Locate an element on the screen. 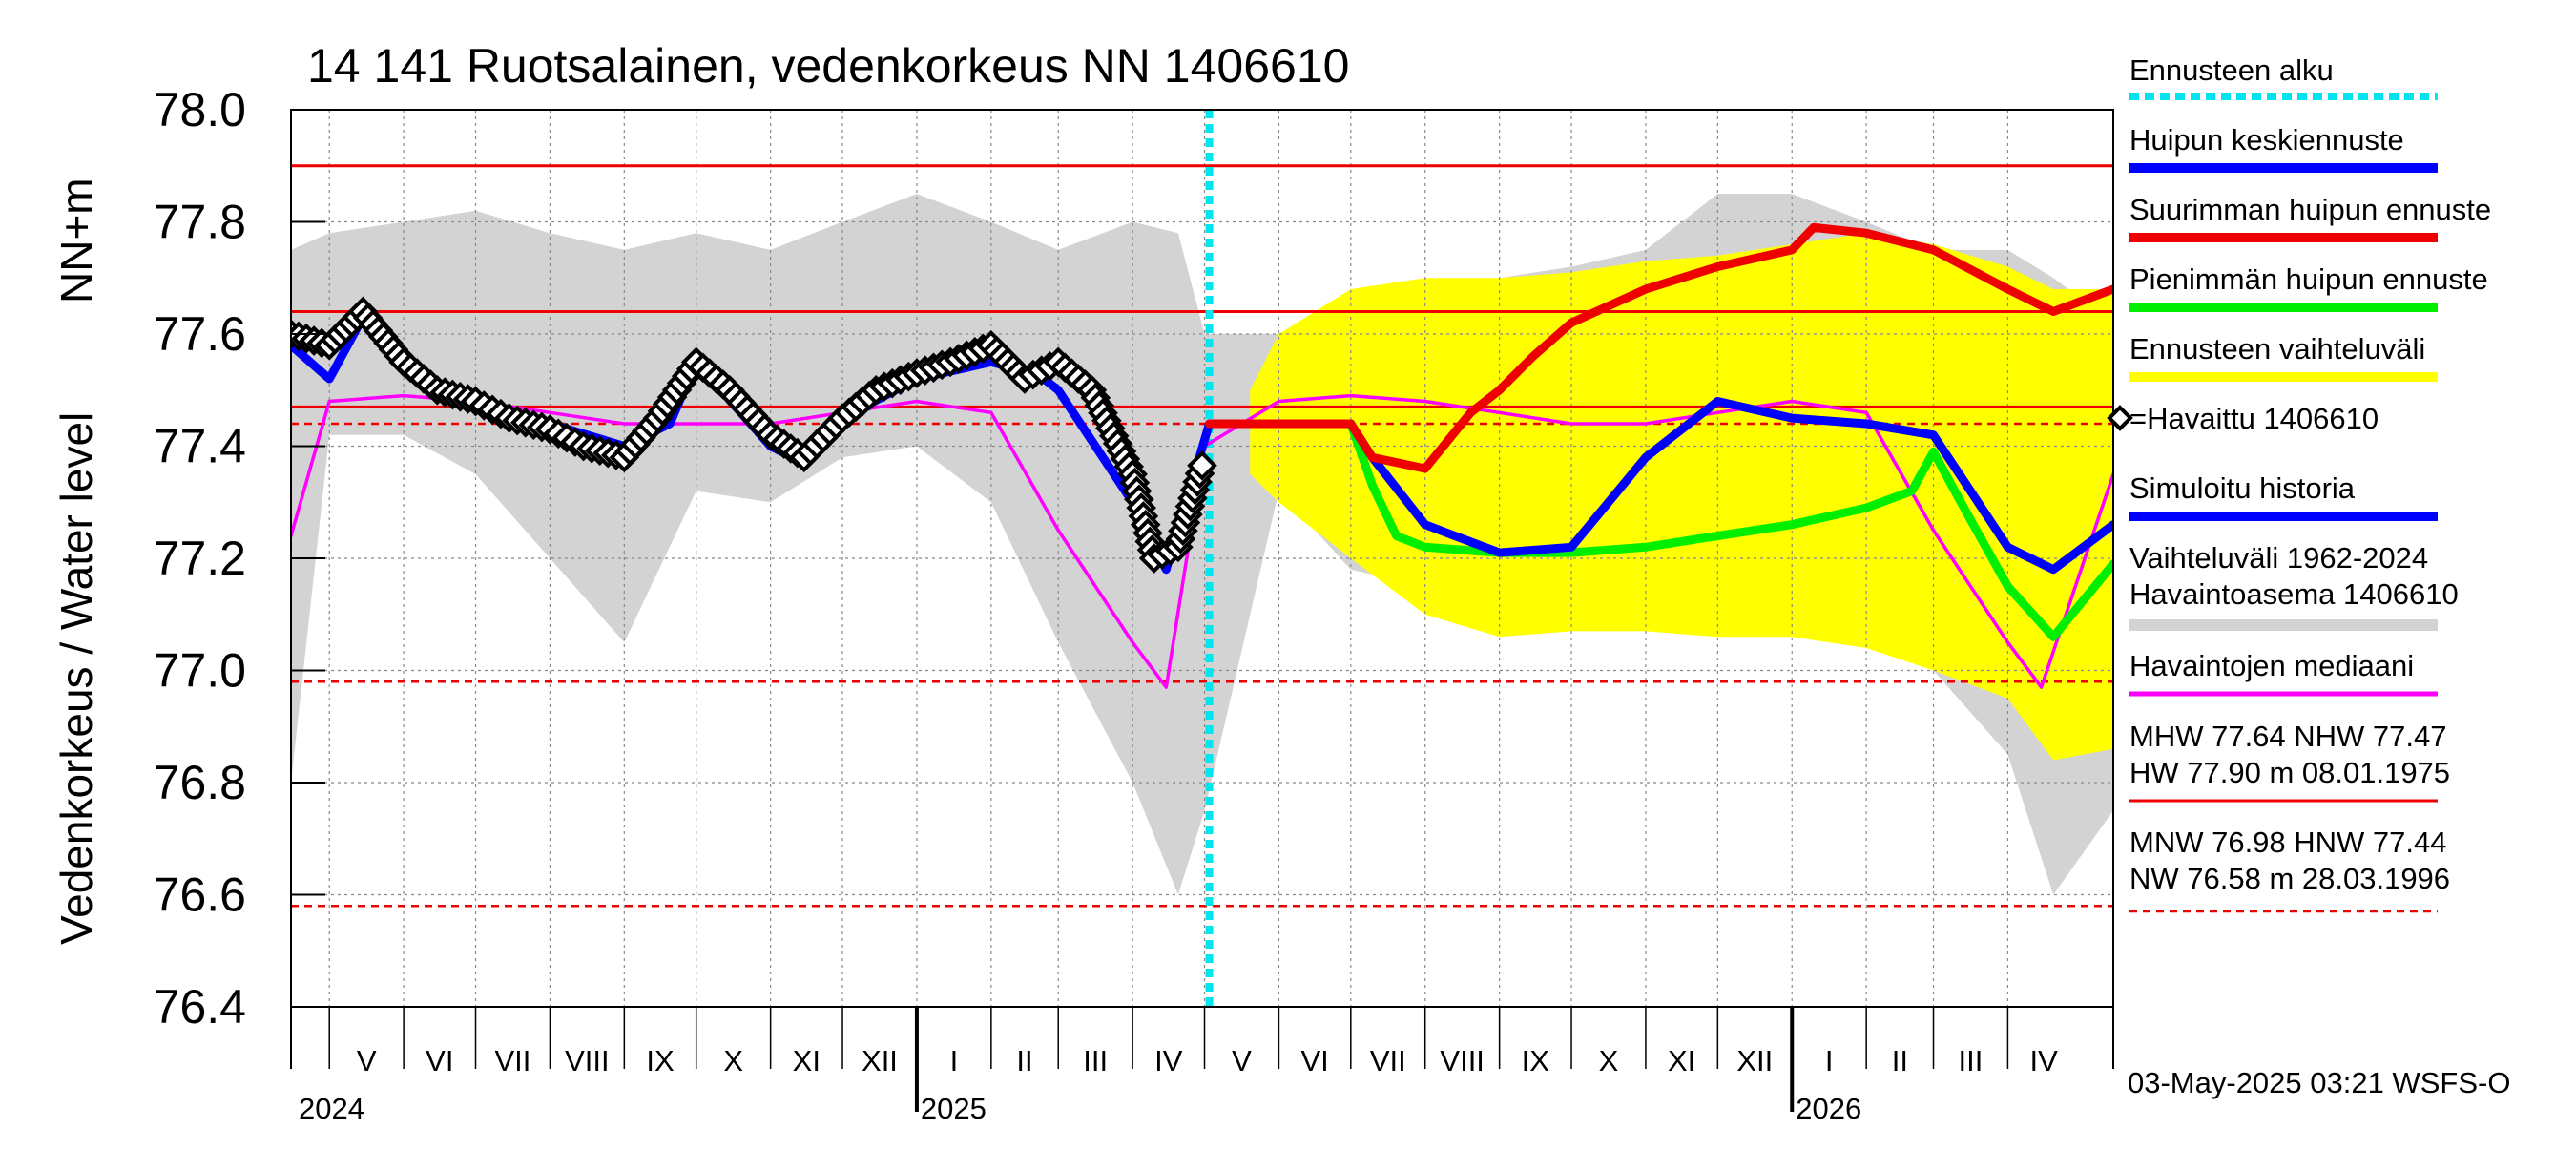 This screenshot has height=1150, width=2576. y-axis-unit: NN+m is located at coordinates (76, 240).